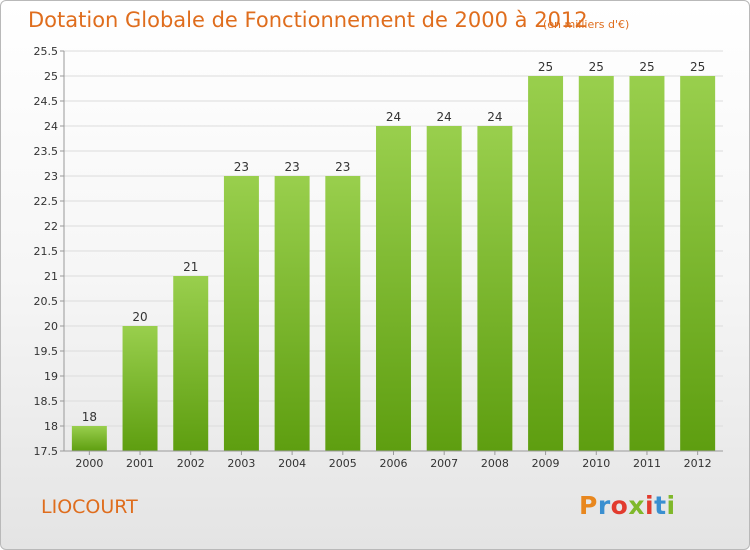 Image resolution: width=750 pixels, height=550 pixels. What do you see at coordinates (343, 463) in the screenshot?
I see `x-tick-label-2005: 2005` at bounding box center [343, 463].